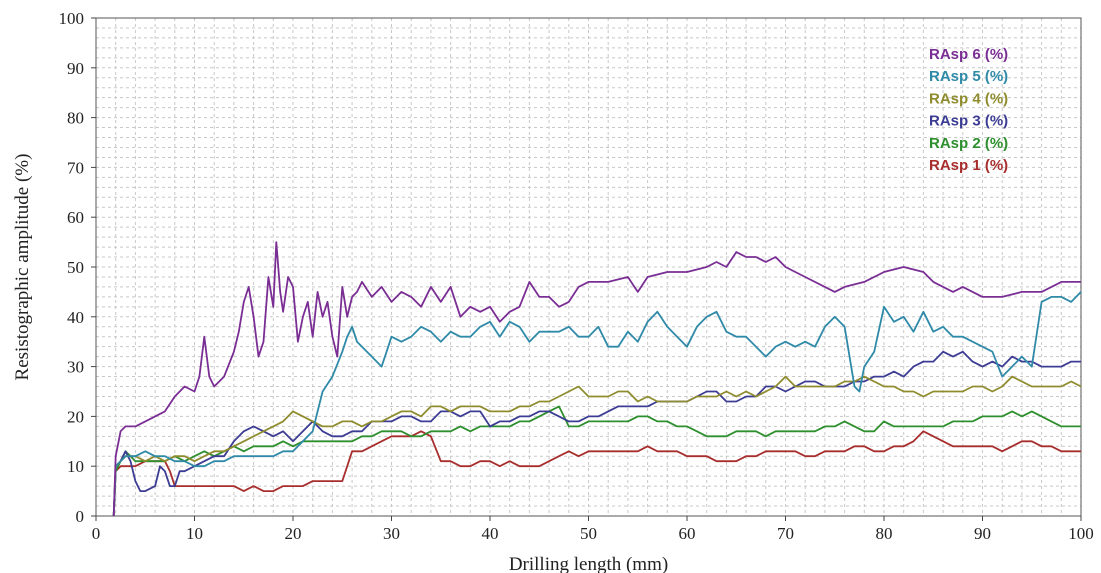 Image resolution: width=1101 pixels, height=573 pixels. What do you see at coordinates (22, 267) in the screenshot?
I see `y-axis-title: Resistographic amplitude (%)` at bounding box center [22, 267].